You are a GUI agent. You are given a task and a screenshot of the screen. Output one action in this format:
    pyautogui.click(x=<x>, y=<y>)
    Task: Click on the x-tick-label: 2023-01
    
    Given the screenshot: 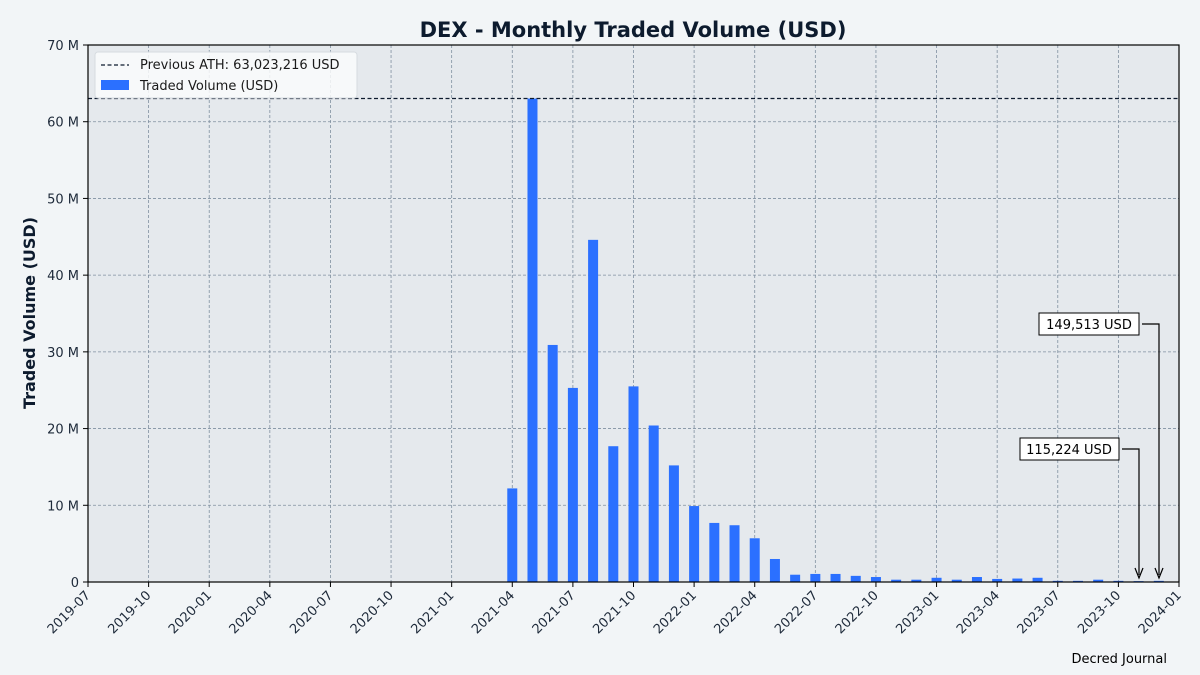 What is the action you would take?
    pyautogui.click(x=917, y=612)
    